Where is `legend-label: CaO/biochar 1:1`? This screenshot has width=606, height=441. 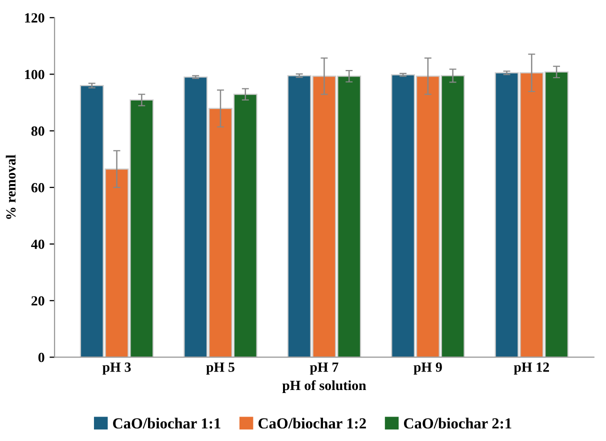 legend-label: CaO/biochar 1:1 is located at coordinates (166, 423).